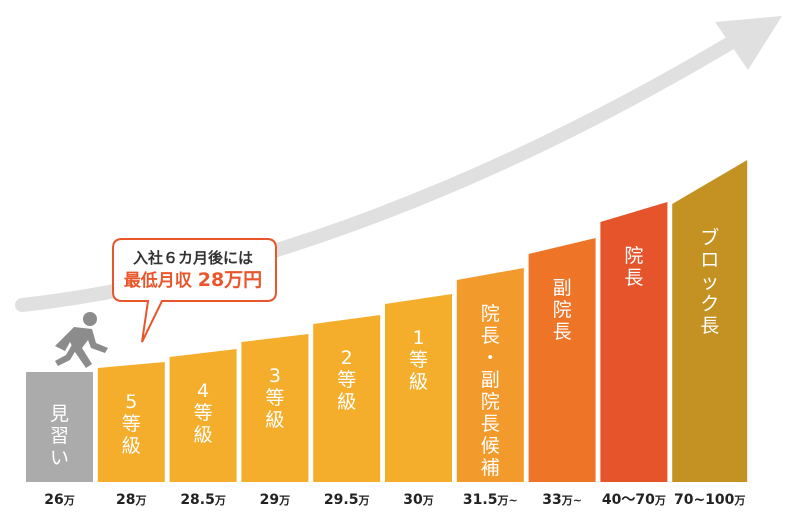 The image size is (800, 520). I want to click on running-person-icon, so click(81, 340).